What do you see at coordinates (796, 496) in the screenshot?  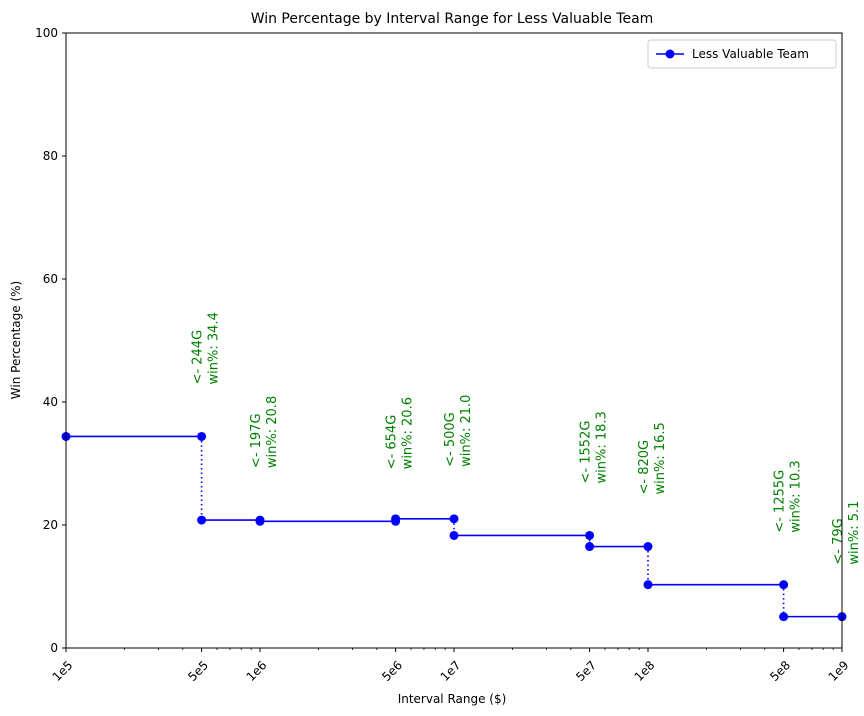 I see `annotation-value: win%: 10.3` at bounding box center [796, 496].